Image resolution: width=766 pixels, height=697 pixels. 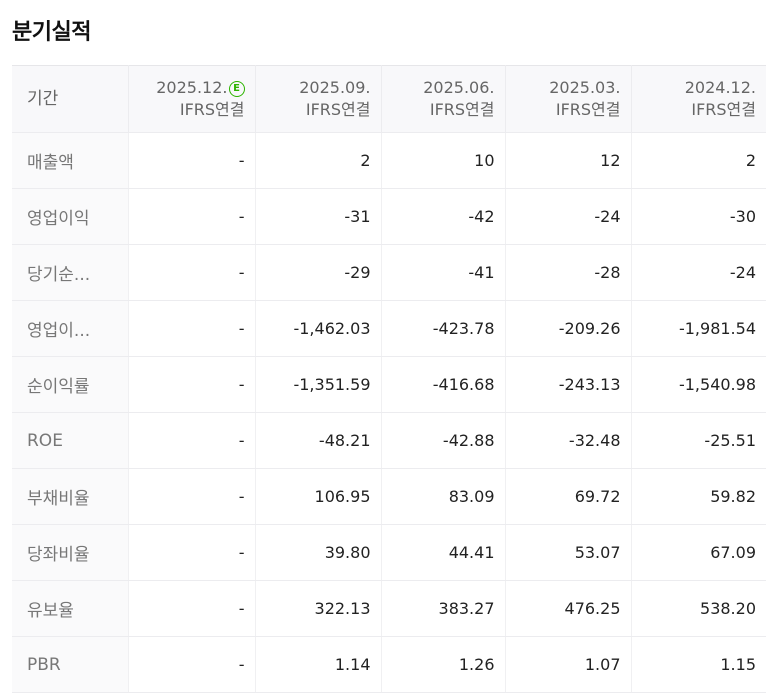 I want to click on table-row: 당기순... - -29 -41 -28 -24, so click(x=389, y=272).